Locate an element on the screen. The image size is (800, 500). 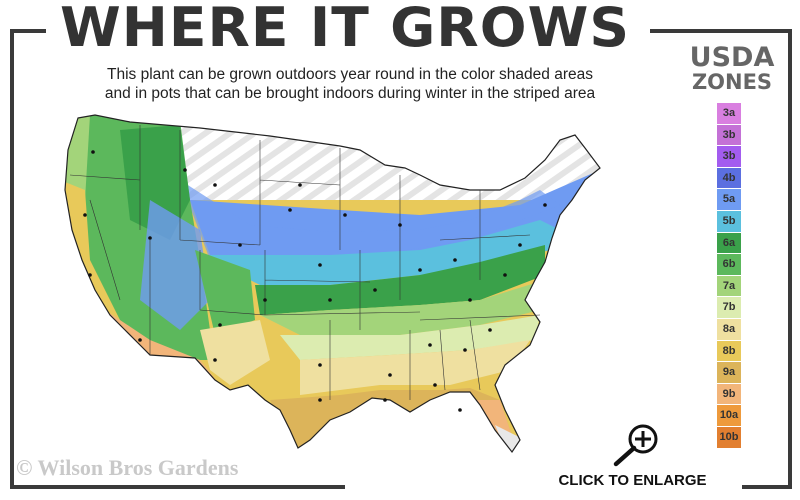
legend-zone-5b: 5b is located at coordinates (729, 221).